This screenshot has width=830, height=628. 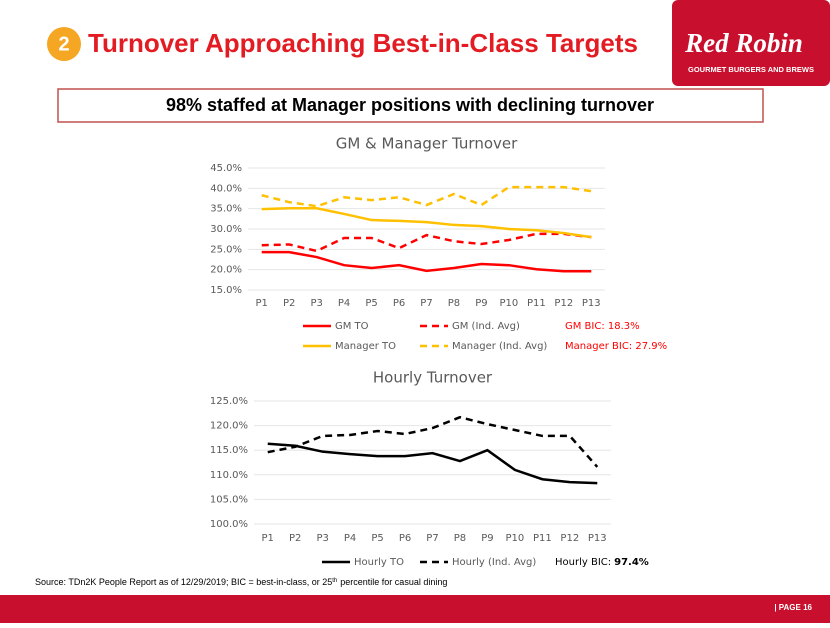 I want to click on y-tick-label: 120.0%, so click(x=229, y=426).